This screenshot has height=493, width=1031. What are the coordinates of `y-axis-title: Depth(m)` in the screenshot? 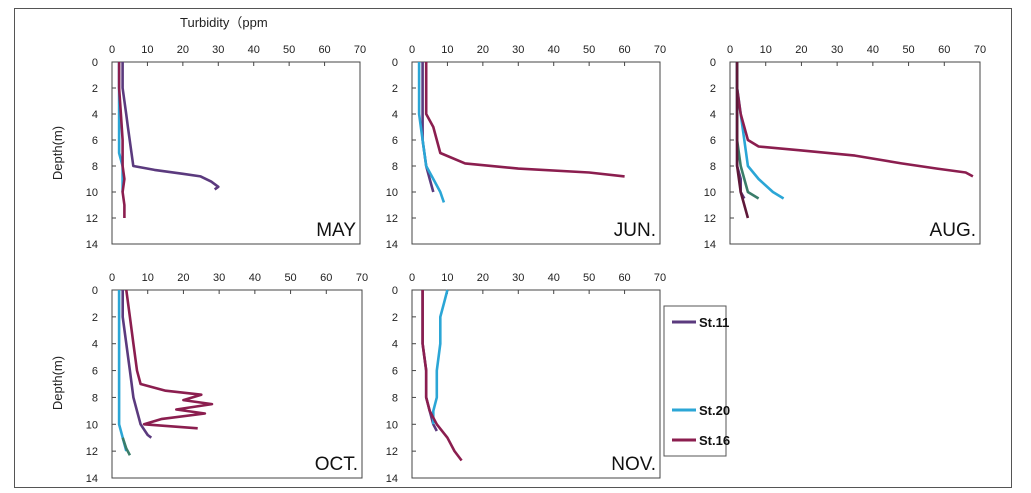 It's located at (57, 383).